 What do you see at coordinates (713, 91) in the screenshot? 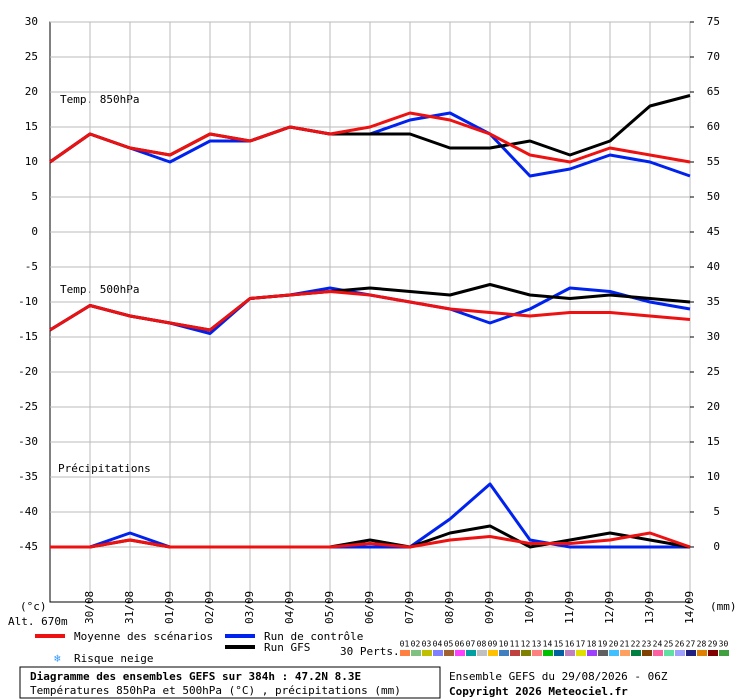
I see `y2-tick-label: 65` at bounding box center [713, 91].